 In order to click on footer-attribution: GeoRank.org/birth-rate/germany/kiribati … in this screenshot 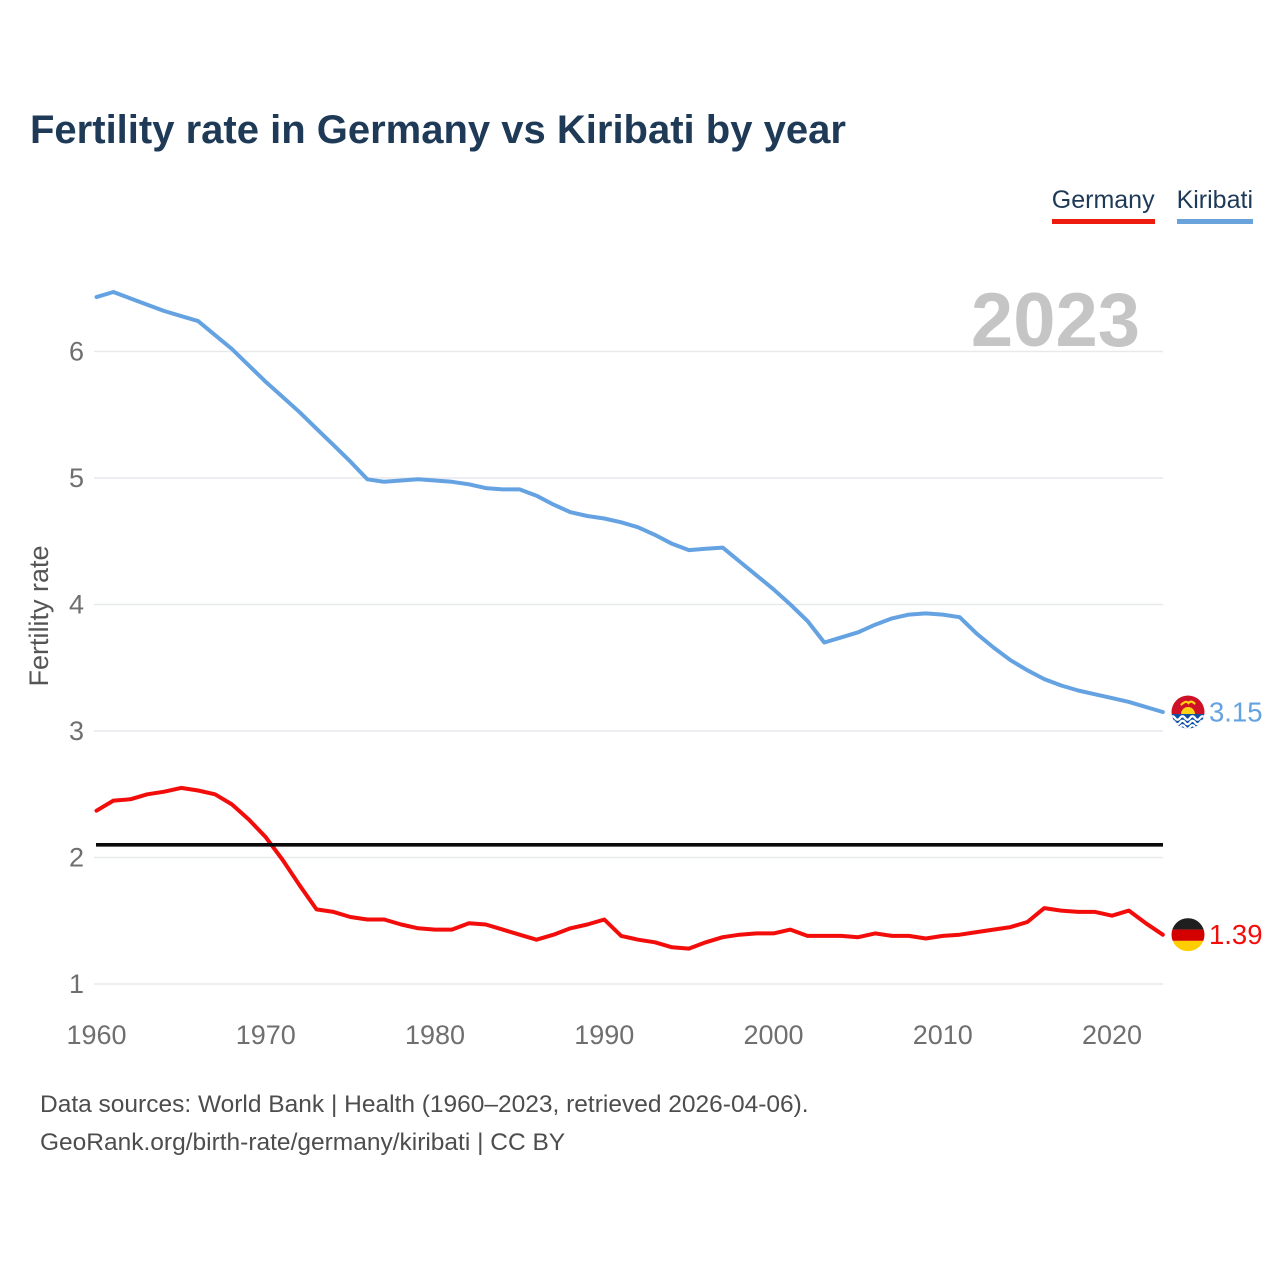, I will do `click(303, 1142)`.